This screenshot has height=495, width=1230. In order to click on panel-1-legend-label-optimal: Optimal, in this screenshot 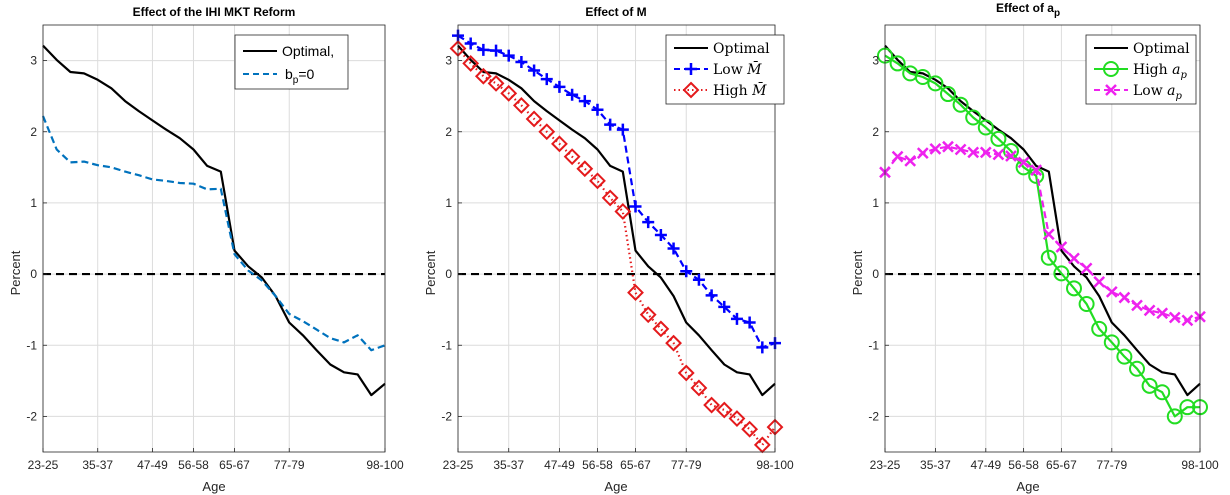, I will do `click(308, 51)`.